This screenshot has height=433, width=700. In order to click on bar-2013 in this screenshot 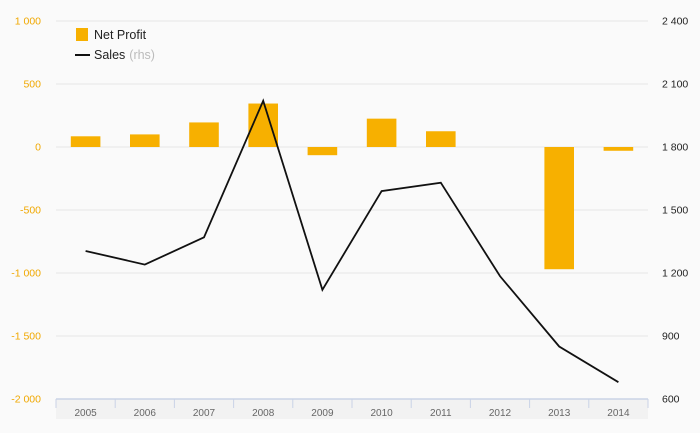, I will do `click(559, 208)`.